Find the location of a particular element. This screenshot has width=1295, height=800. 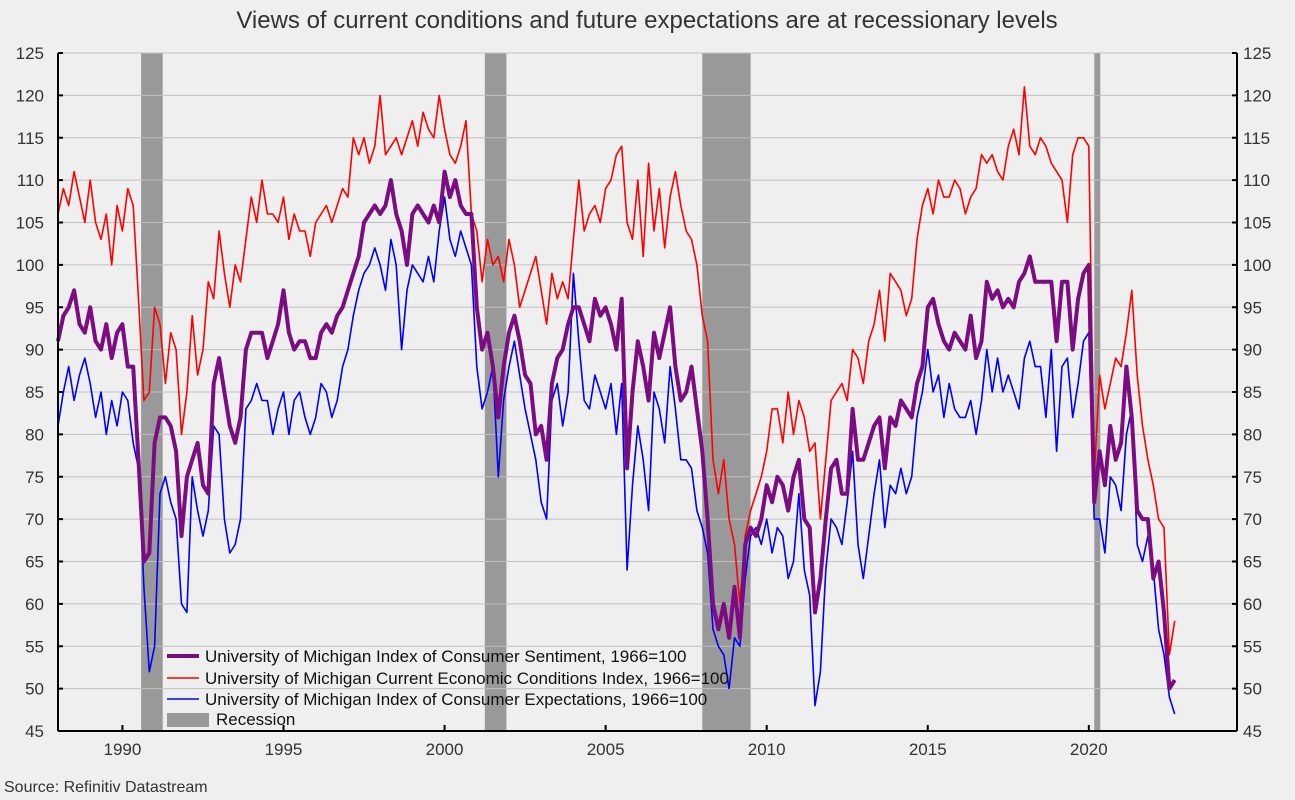

y-tick-label-left: 100 is located at coordinates (30, 265).